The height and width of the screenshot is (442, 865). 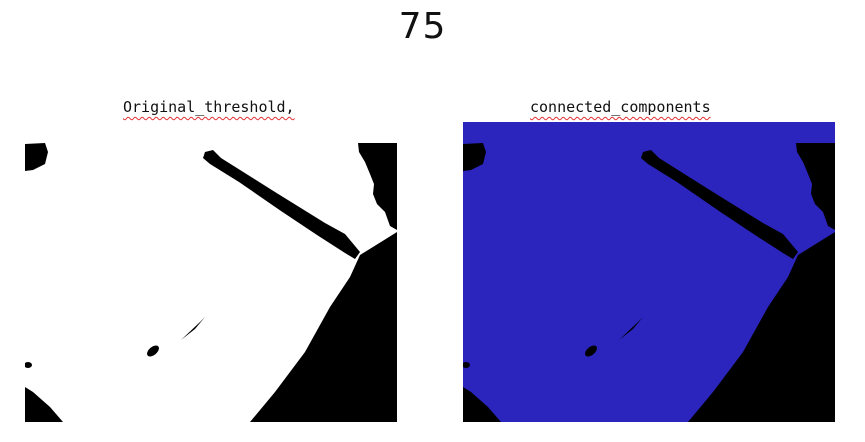 I want to click on panel-label-connected-components: connected_components, so click(x=620, y=107).